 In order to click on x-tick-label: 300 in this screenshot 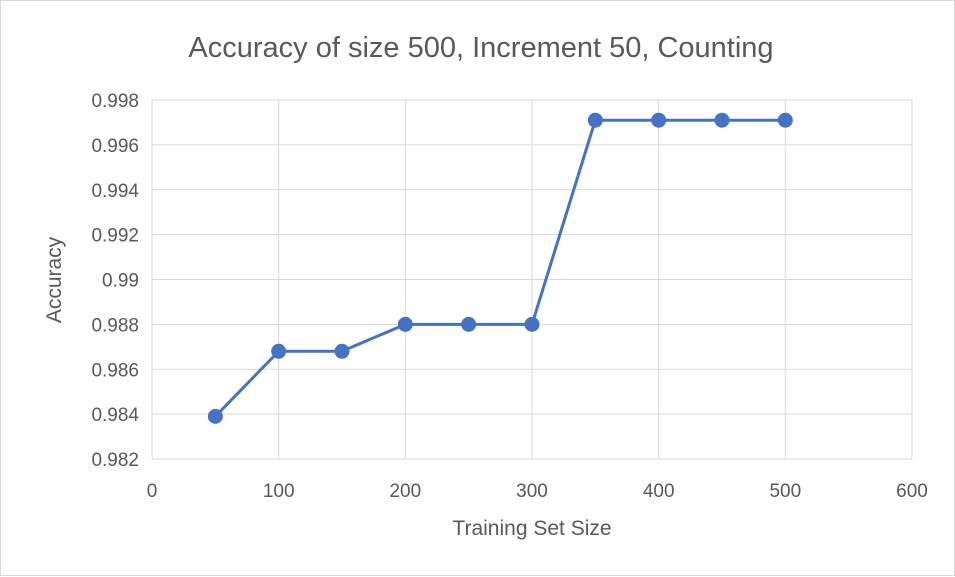, I will do `click(532, 491)`.